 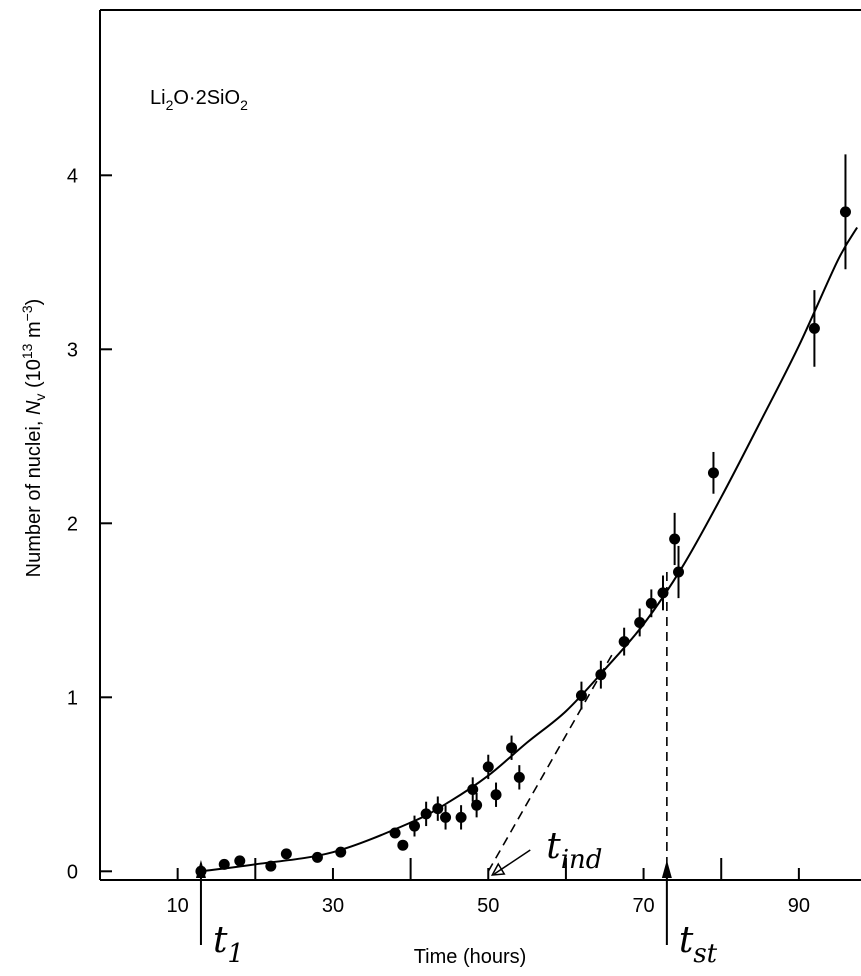 What do you see at coordinates (470, 957) in the screenshot?
I see `x-axis-title: Time (hours)` at bounding box center [470, 957].